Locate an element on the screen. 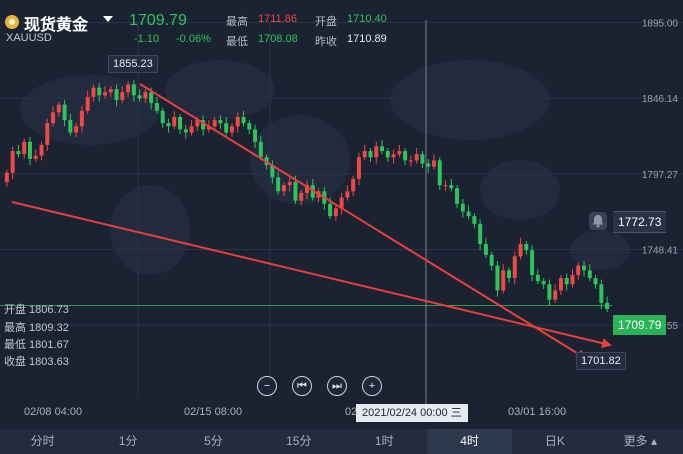 The width and height of the screenshot is (683, 454). zoom-out-button: − is located at coordinates (267, 386).